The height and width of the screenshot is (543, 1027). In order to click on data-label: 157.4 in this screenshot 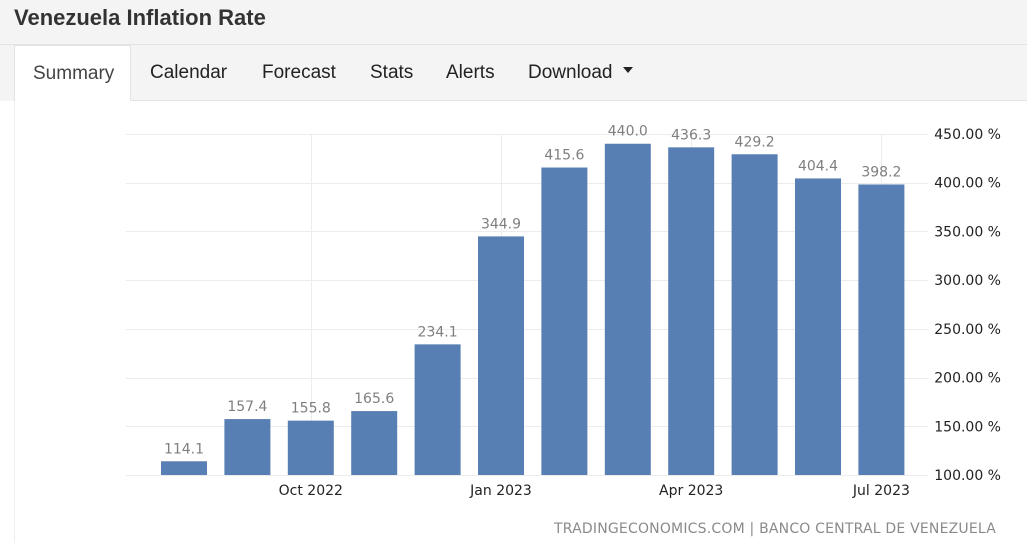, I will do `click(247, 407)`.